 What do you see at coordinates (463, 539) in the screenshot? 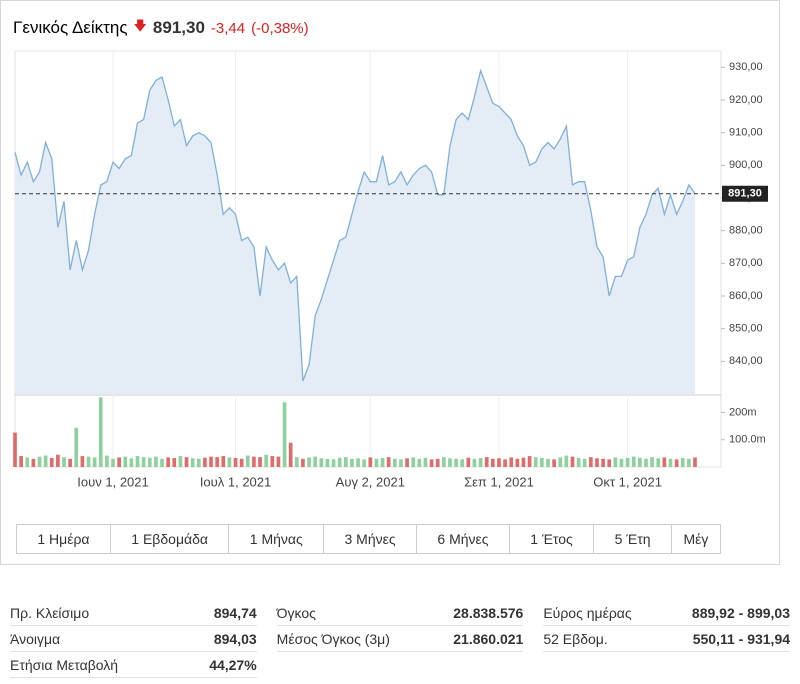
I see `range-button: 6 Μήνες` at bounding box center [463, 539].